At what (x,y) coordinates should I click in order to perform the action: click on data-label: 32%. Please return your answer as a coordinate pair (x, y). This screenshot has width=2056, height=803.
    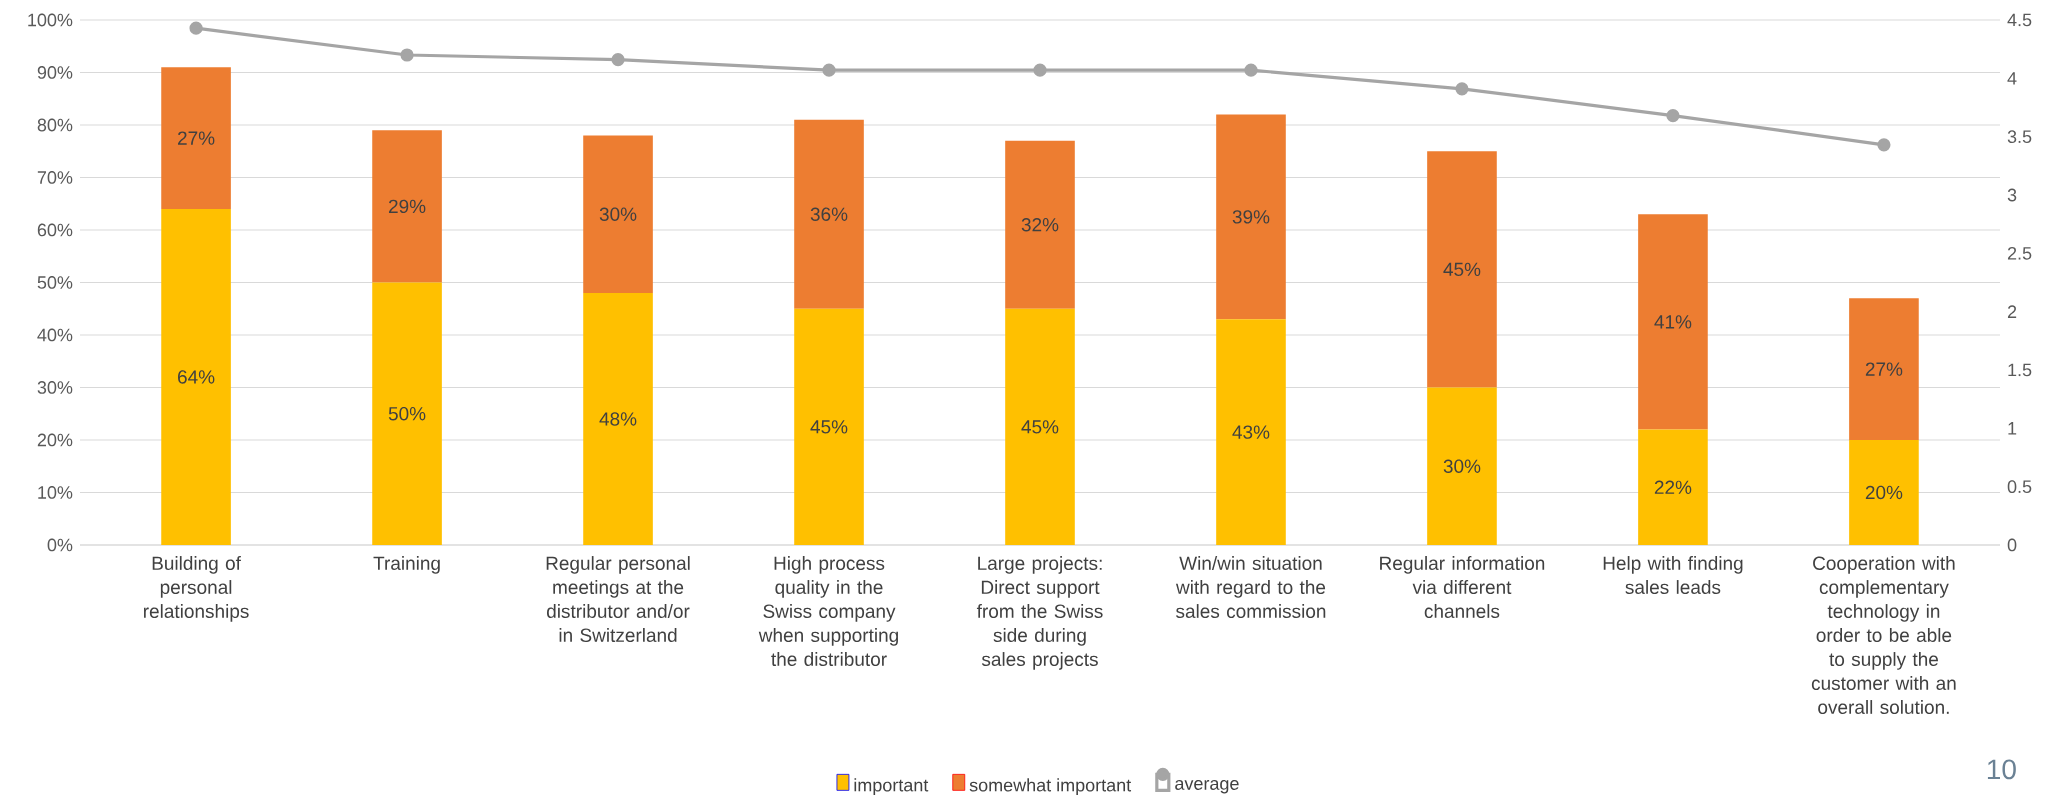
    Looking at the image, I should click on (1040, 225).